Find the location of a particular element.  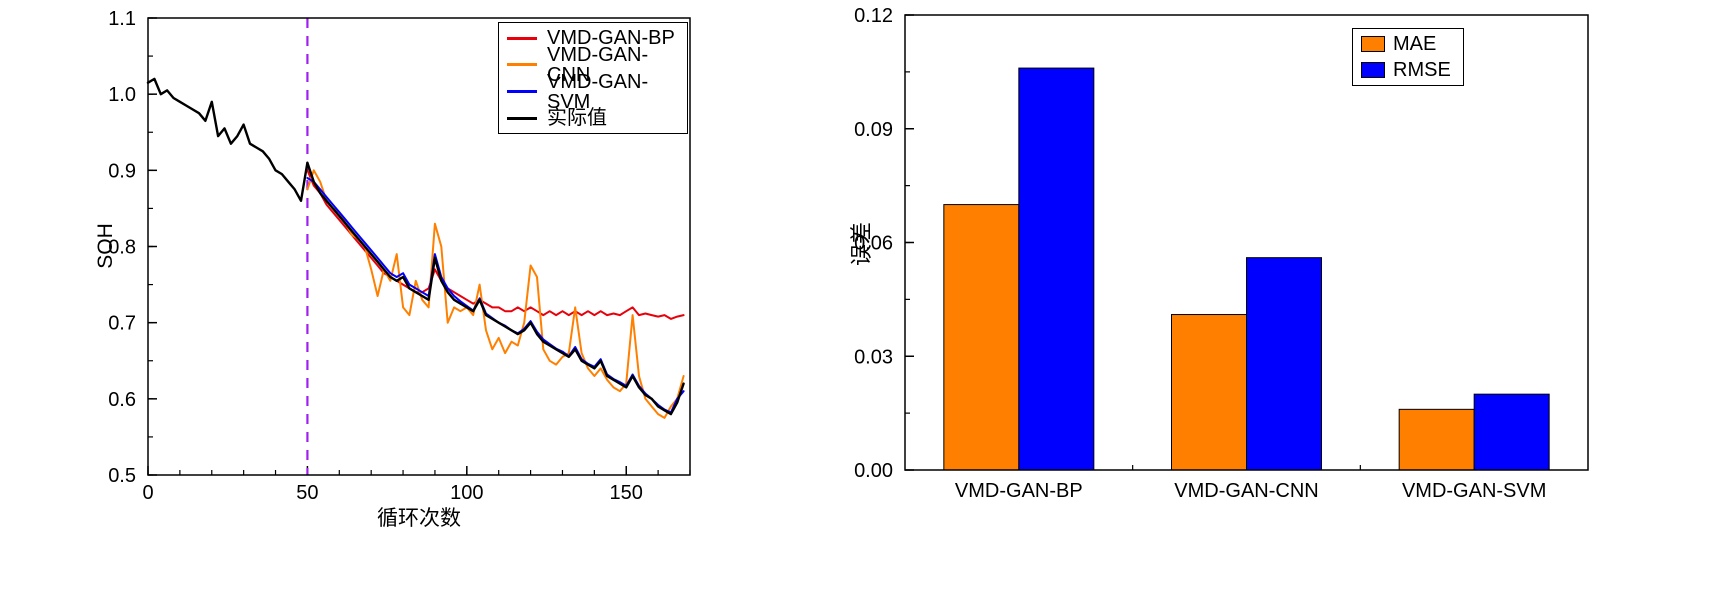

x-tick-label: 150 is located at coordinates (626, 493).